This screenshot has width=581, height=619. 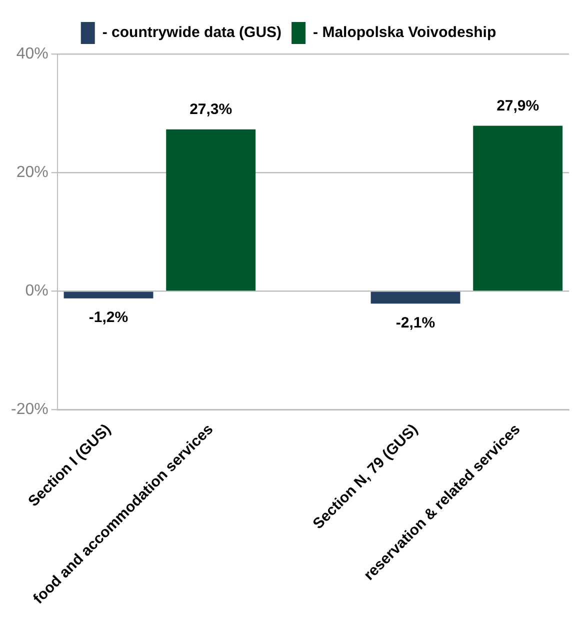 What do you see at coordinates (32, 173) in the screenshot?
I see `y-tick-label: 20%` at bounding box center [32, 173].